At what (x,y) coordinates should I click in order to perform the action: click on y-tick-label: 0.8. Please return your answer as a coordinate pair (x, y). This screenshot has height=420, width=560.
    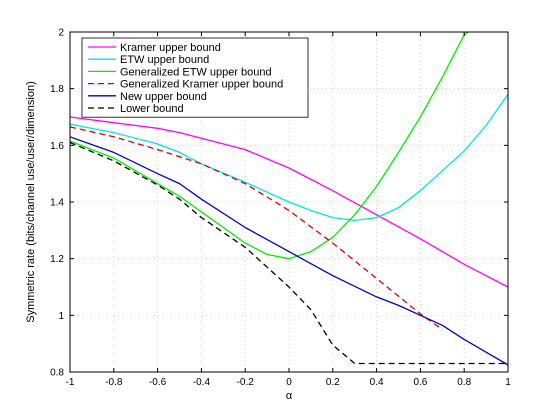
    Looking at the image, I should click on (57, 373).